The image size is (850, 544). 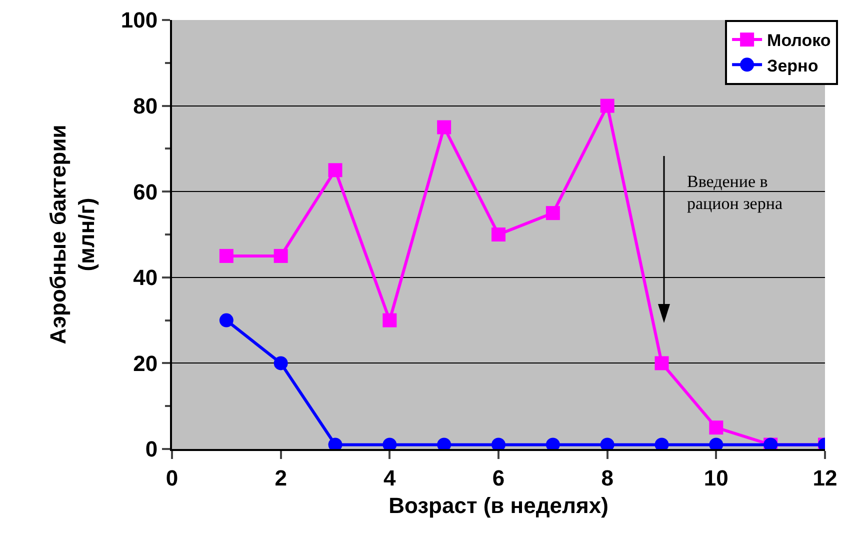 I want to click on y-axis-title: Аэробные бактерии (млн/г), so click(x=73, y=234).